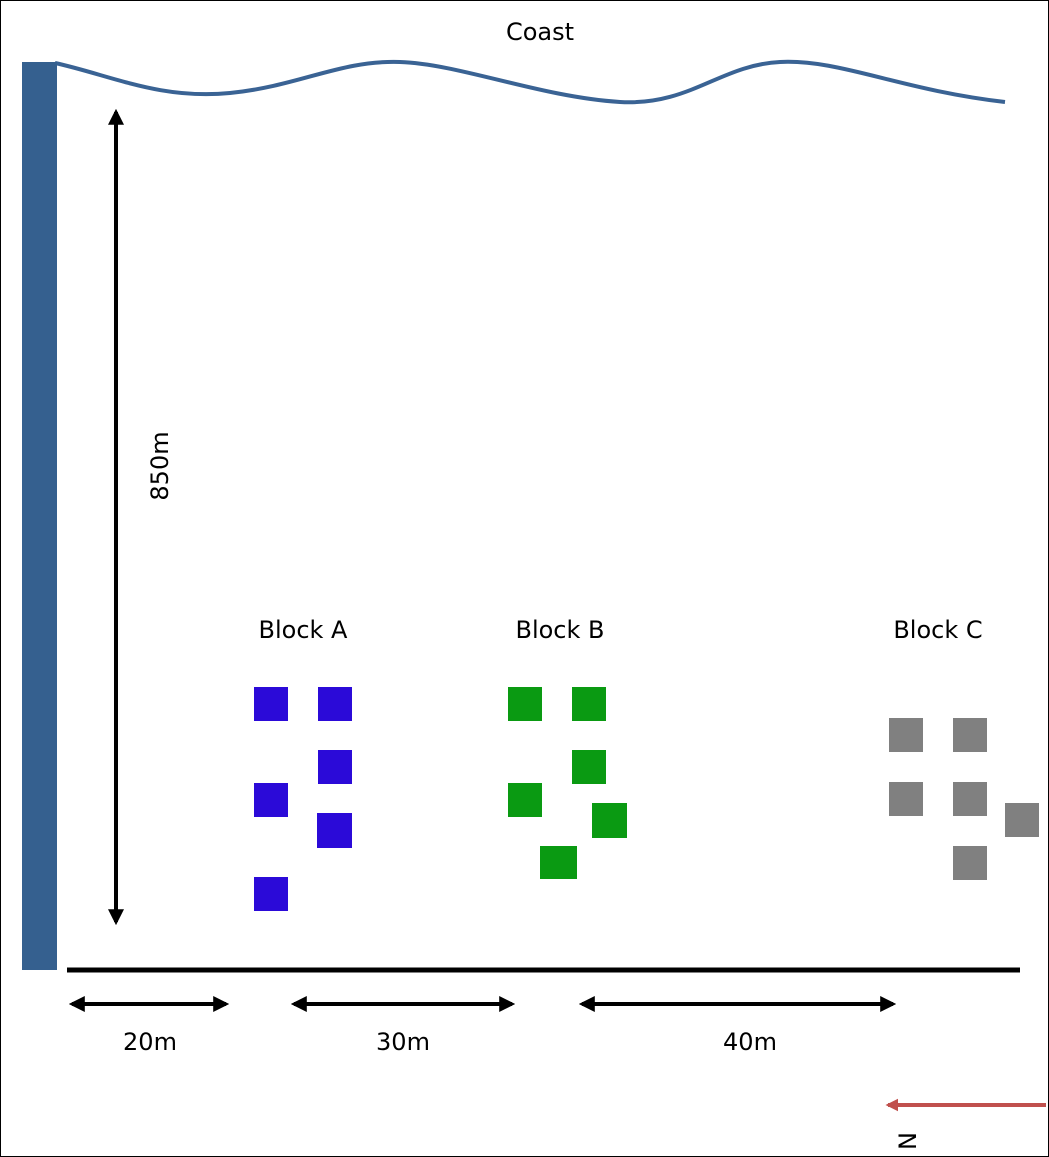  Describe the element at coordinates (150, 1042) in the screenshot. I see `gap-label-20m: 20m` at that location.